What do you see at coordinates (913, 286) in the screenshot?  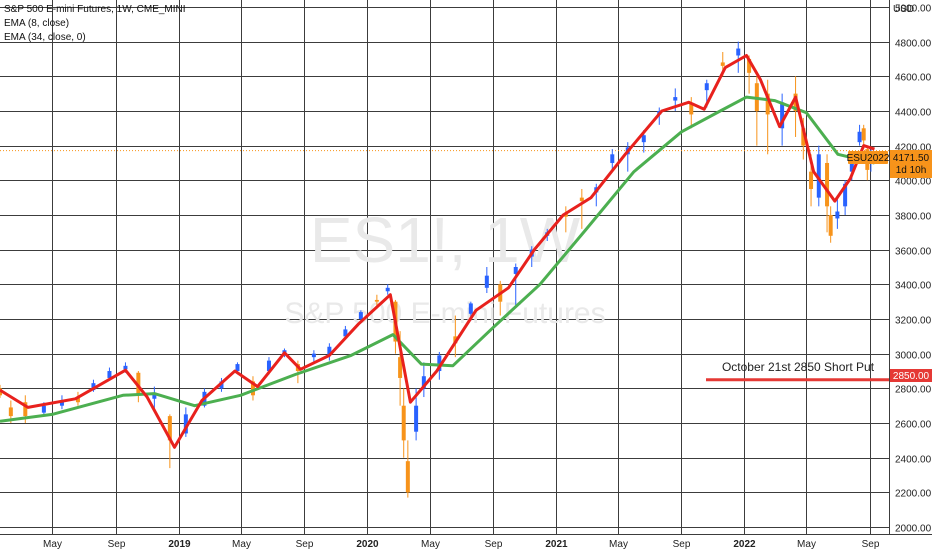 I see `price-tick-label: 3400.00` at bounding box center [913, 286].